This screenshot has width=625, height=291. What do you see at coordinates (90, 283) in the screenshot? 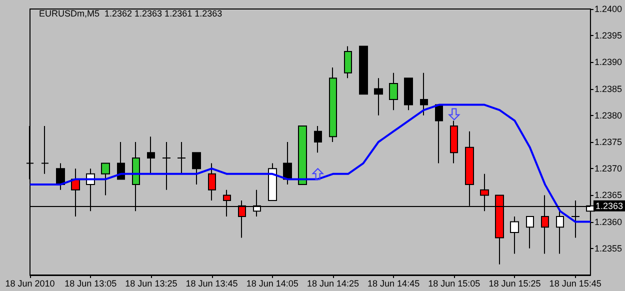
I see `x-tick-label: 18 Jun 13:05` at bounding box center [90, 283].